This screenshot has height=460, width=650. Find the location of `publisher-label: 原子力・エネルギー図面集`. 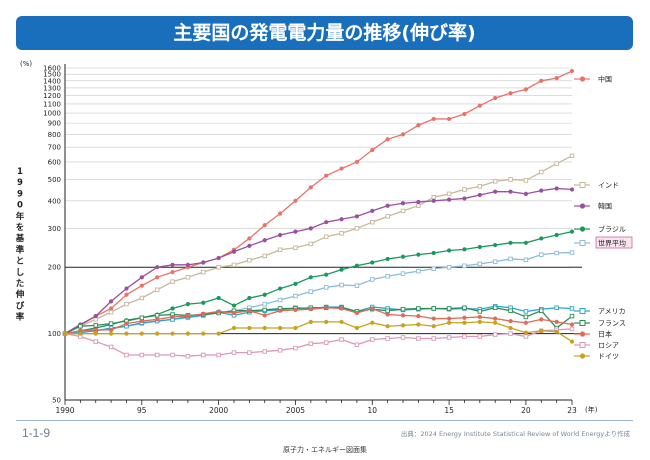

publisher-label: 原子力・エネルギー図面集 is located at coordinates (325, 450).